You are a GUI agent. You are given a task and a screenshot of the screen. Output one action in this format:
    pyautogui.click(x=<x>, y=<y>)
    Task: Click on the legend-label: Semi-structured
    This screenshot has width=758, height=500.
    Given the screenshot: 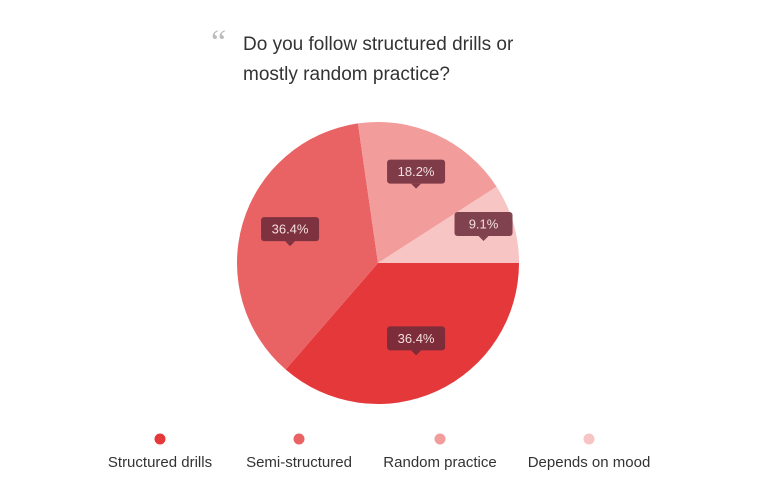 What is the action you would take?
    pyautogui.click(x=299, y=462)
    